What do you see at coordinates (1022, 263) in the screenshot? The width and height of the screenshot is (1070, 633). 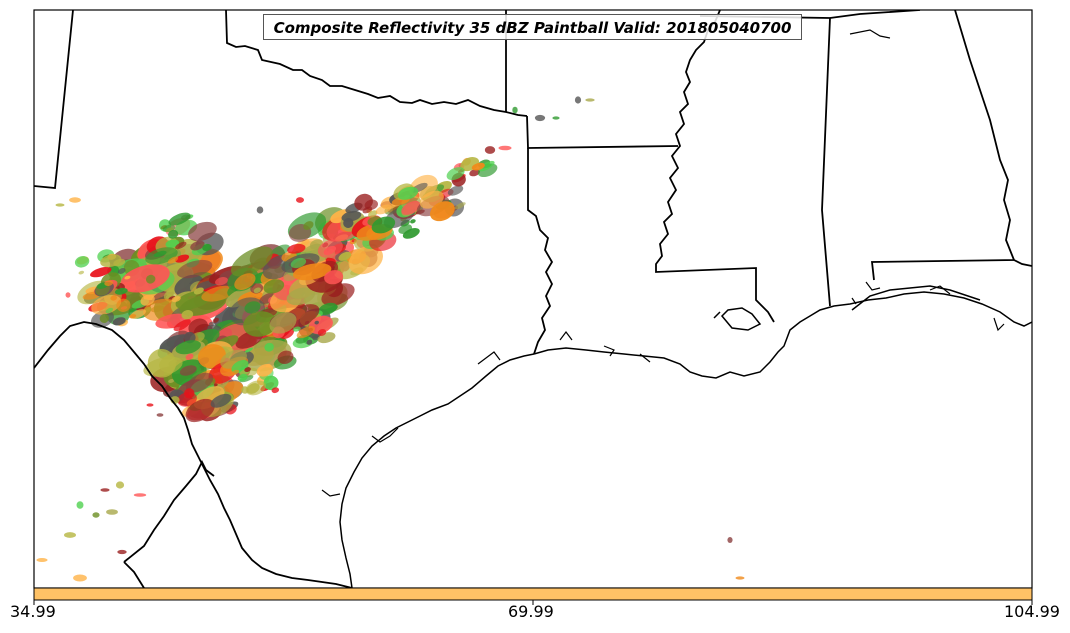 I see `border-fl-ga` at bounding box center [1022, 263].